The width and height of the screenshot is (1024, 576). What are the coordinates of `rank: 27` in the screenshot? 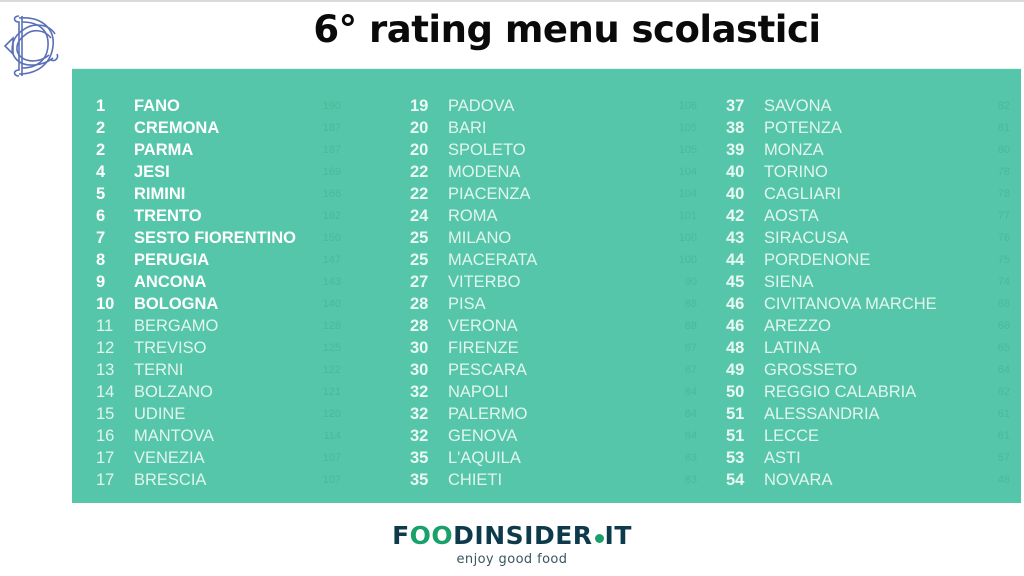 It's located at (419, 282).